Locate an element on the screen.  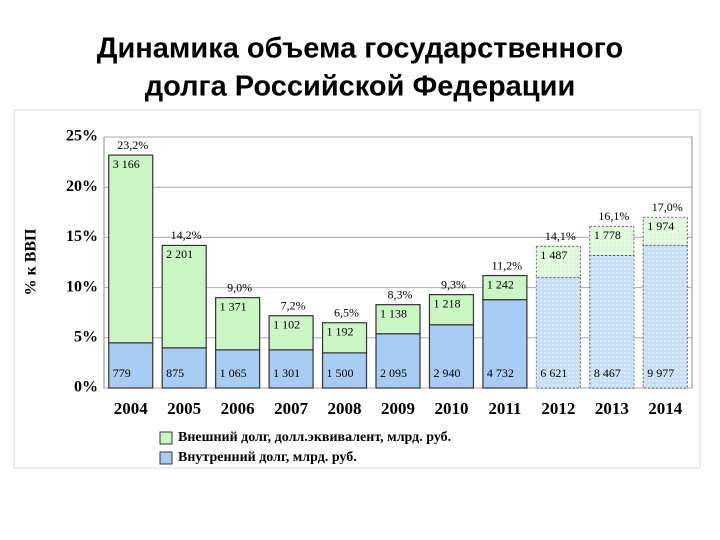
total-label: 14,1% is located at coordinates (560, 236).